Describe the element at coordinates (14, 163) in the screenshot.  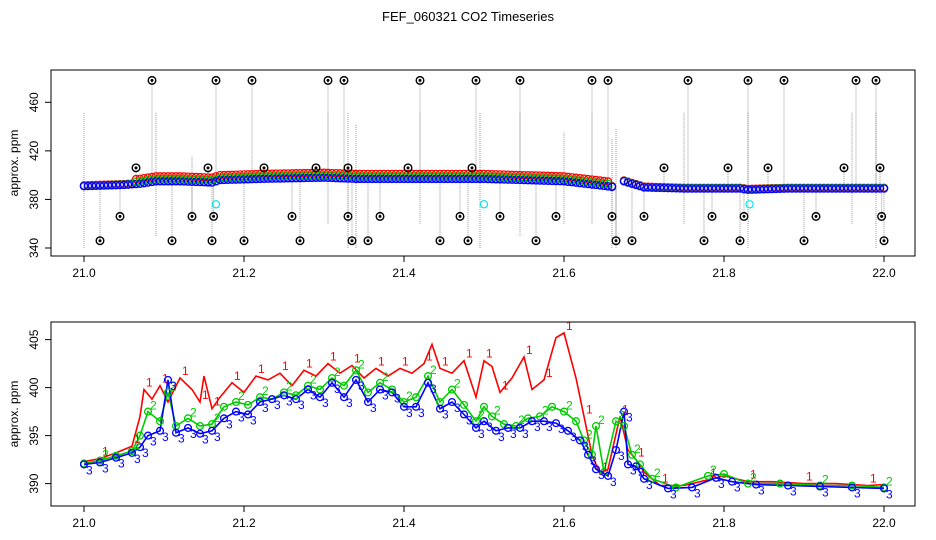
I see `top-y-axis-label: approx. ppm` at that location.